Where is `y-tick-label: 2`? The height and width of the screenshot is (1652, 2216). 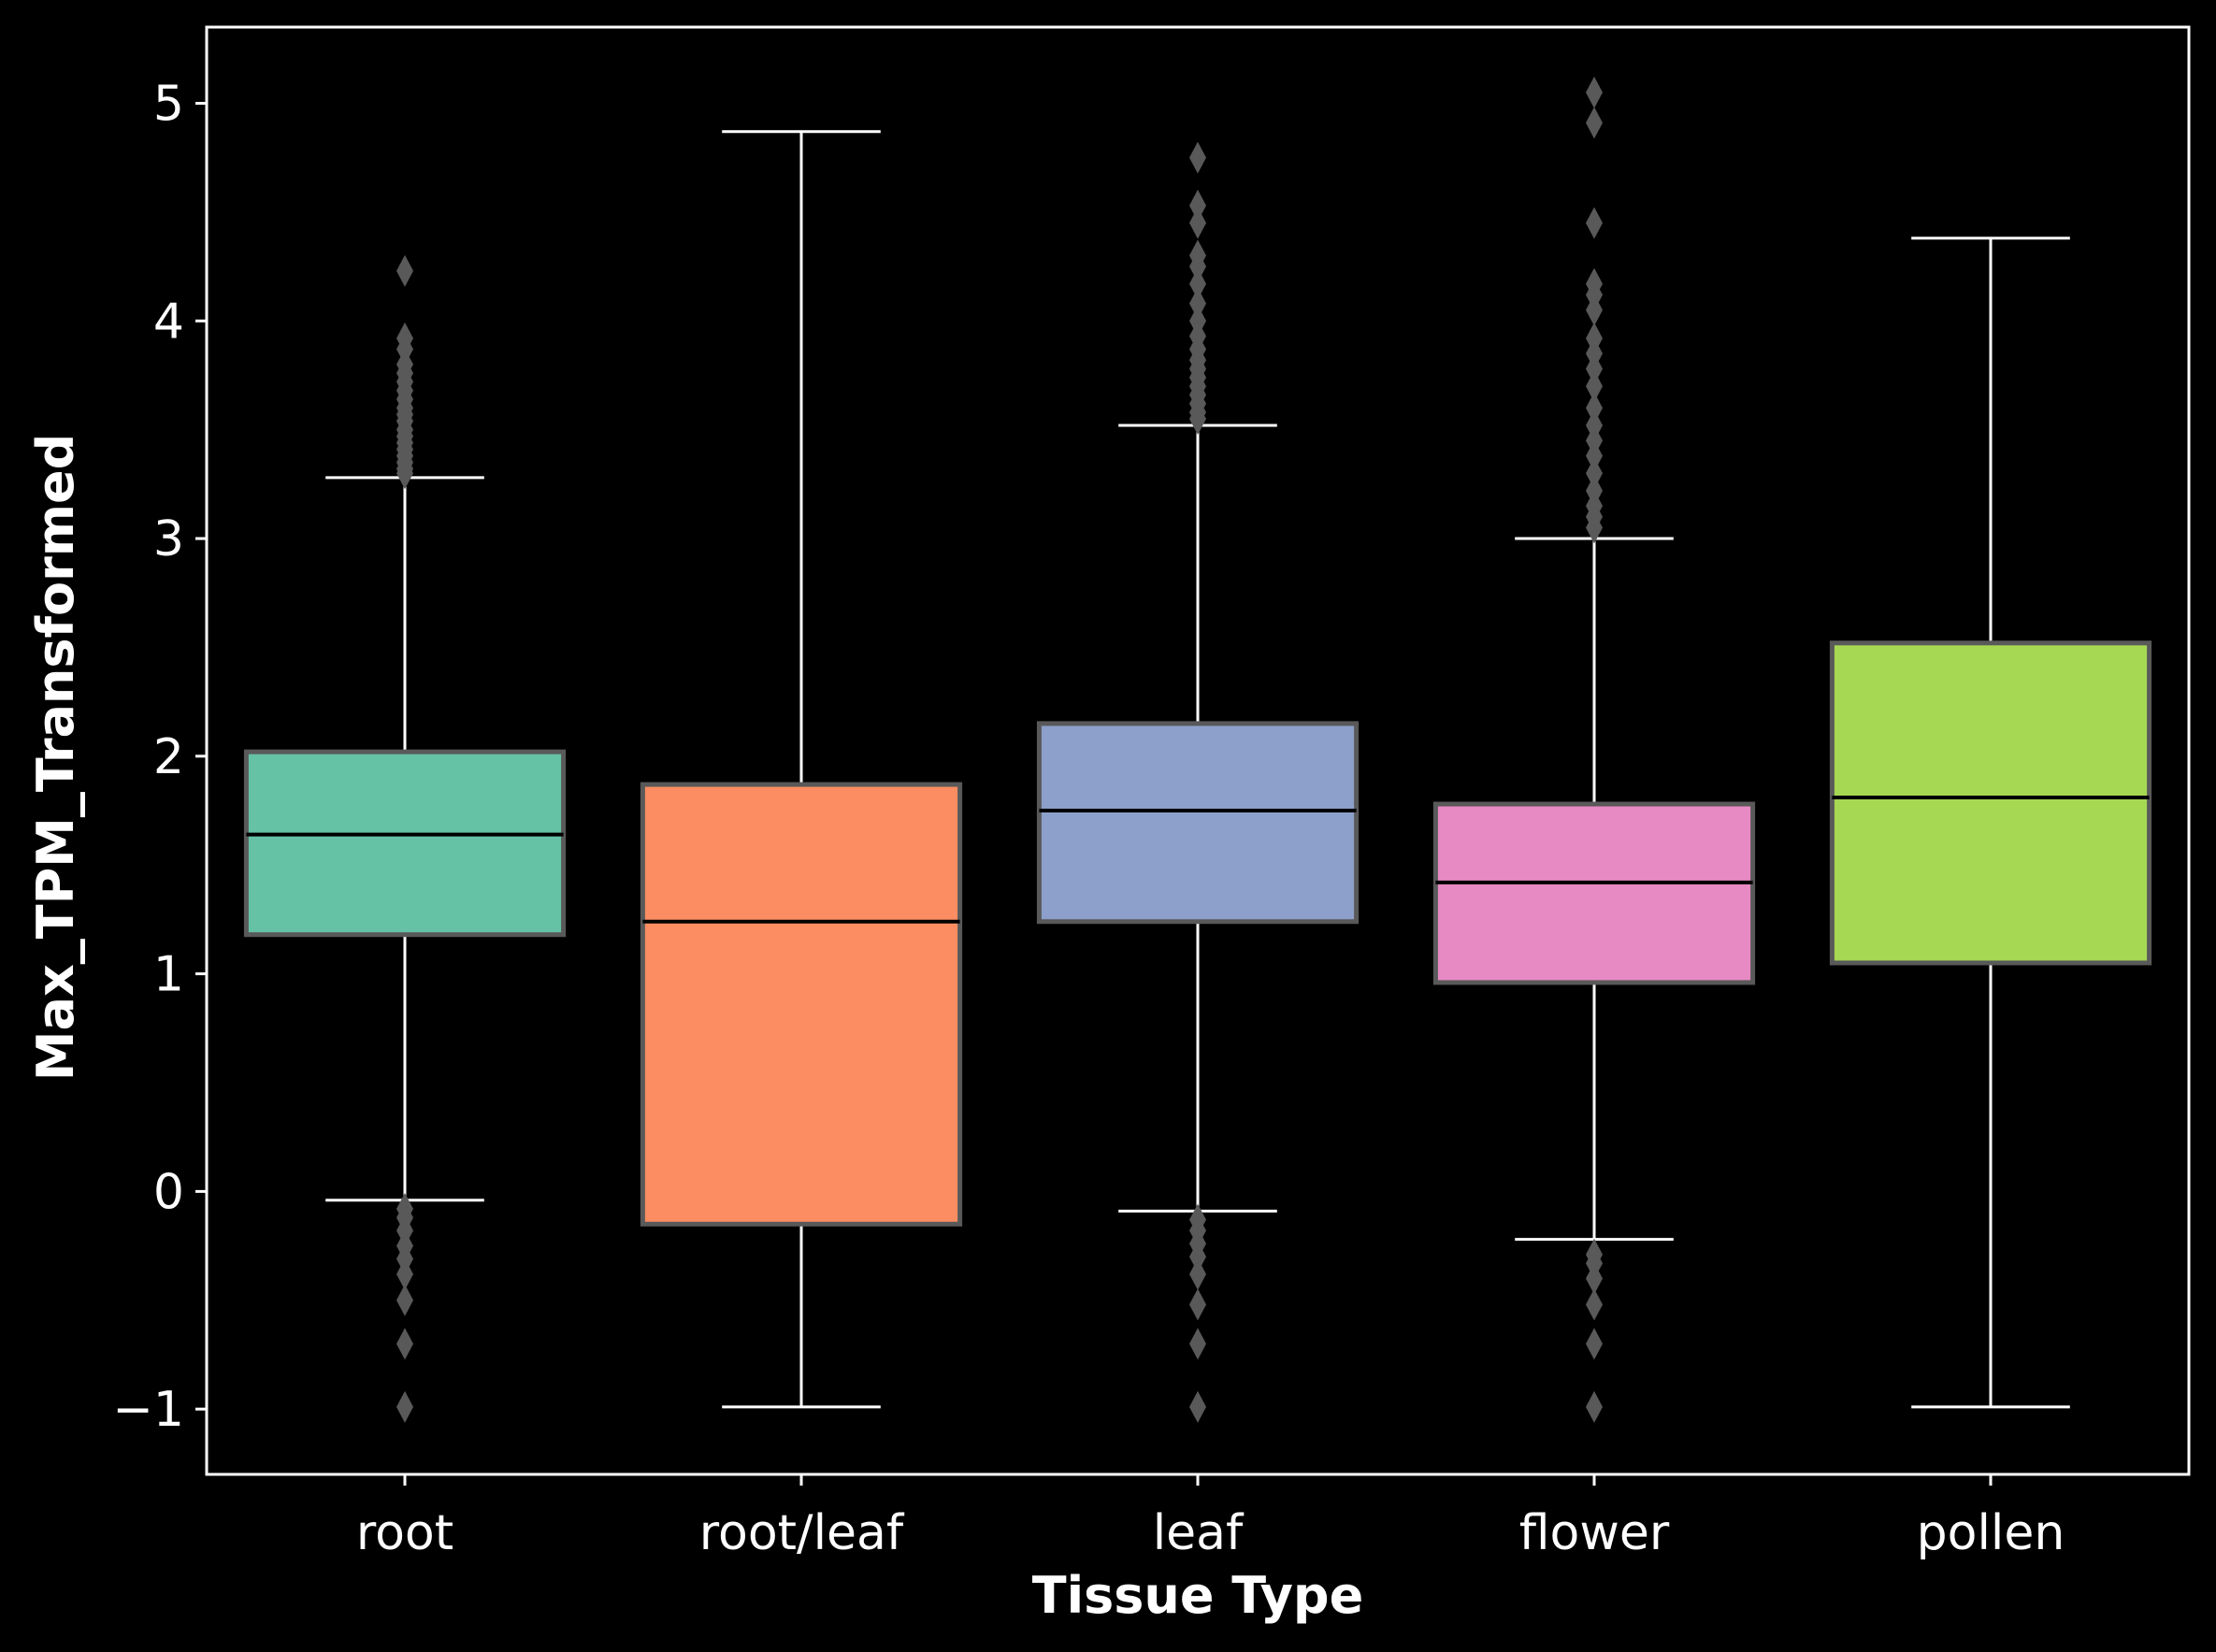 y-tick-label: 2 is located at coordinates (168, 757).